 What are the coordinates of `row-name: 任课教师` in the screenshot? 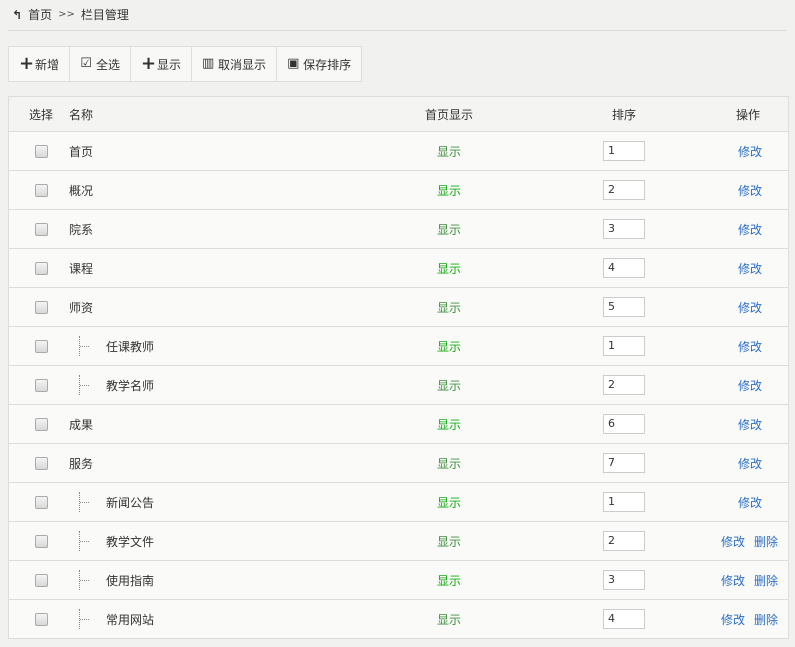 It's located at (130, 346).